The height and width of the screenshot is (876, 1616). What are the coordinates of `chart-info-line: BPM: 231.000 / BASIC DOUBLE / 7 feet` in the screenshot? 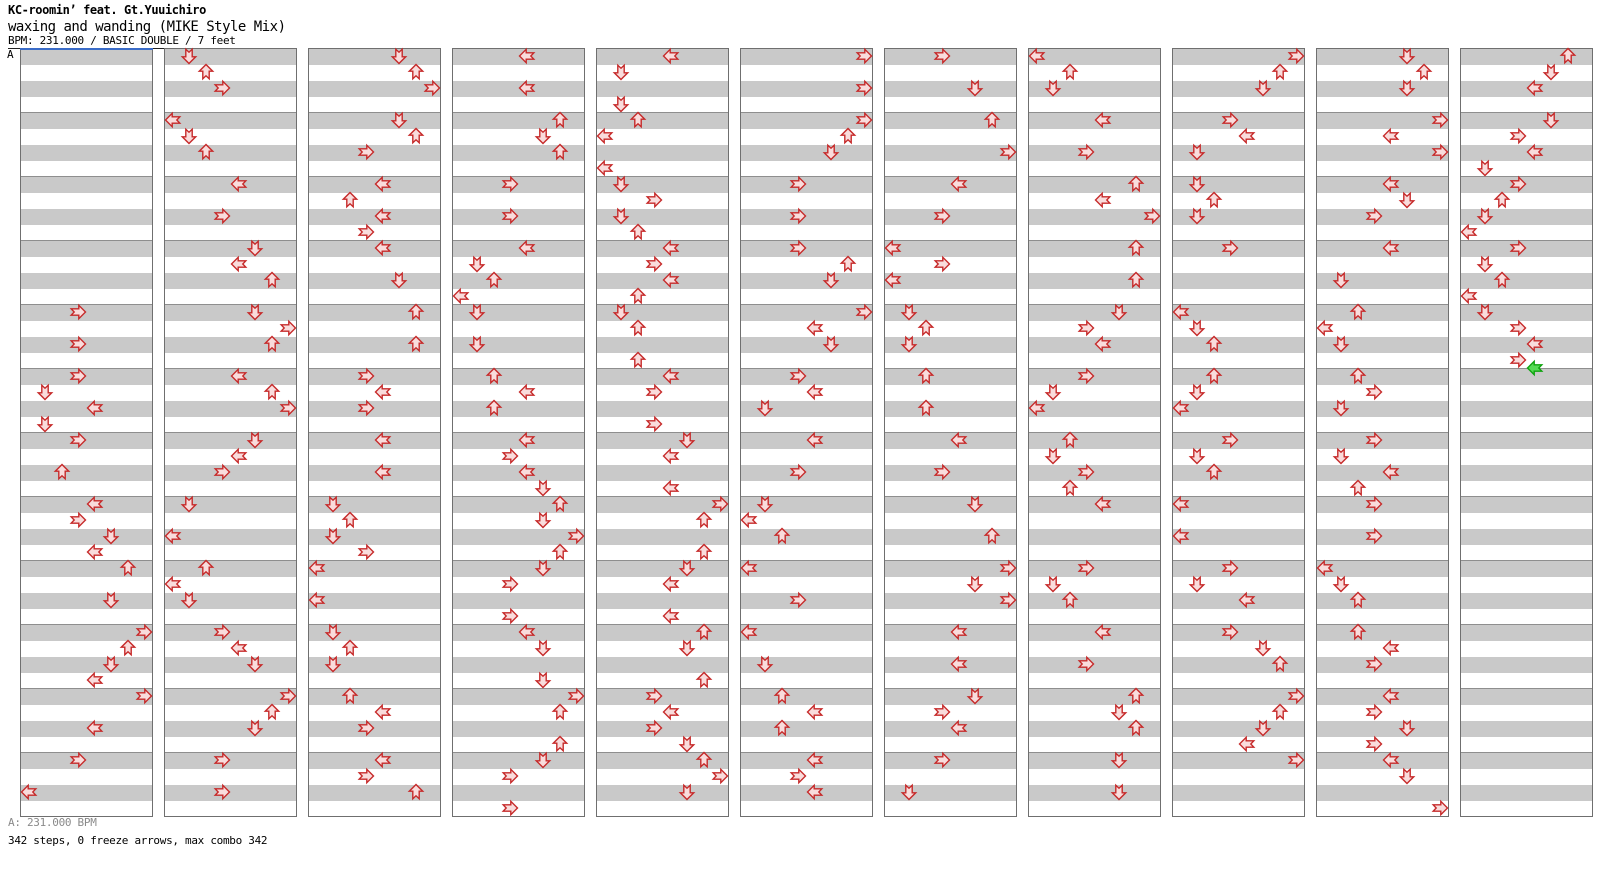 It's located at (122, 41).